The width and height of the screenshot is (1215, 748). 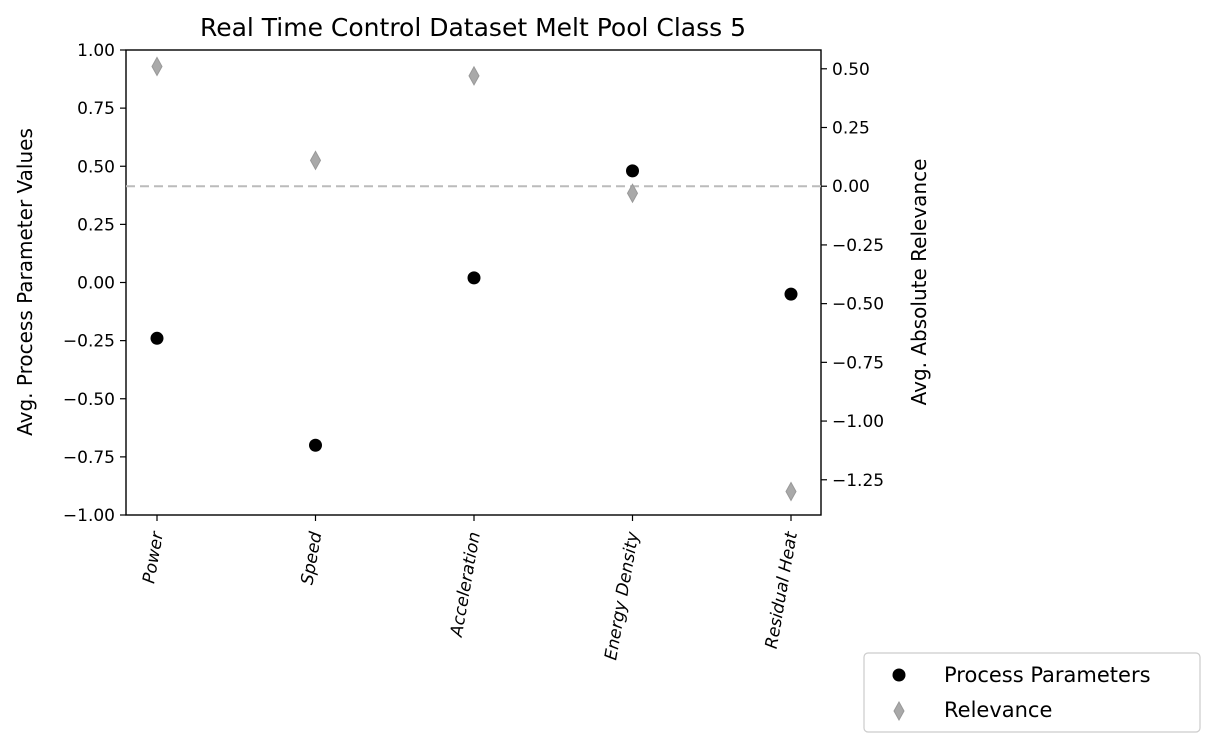 What do you see at coordinates (96, 109) in the screenshot?
I see `y-left-tick-label: 0.75` at bounding box center [96, 109].